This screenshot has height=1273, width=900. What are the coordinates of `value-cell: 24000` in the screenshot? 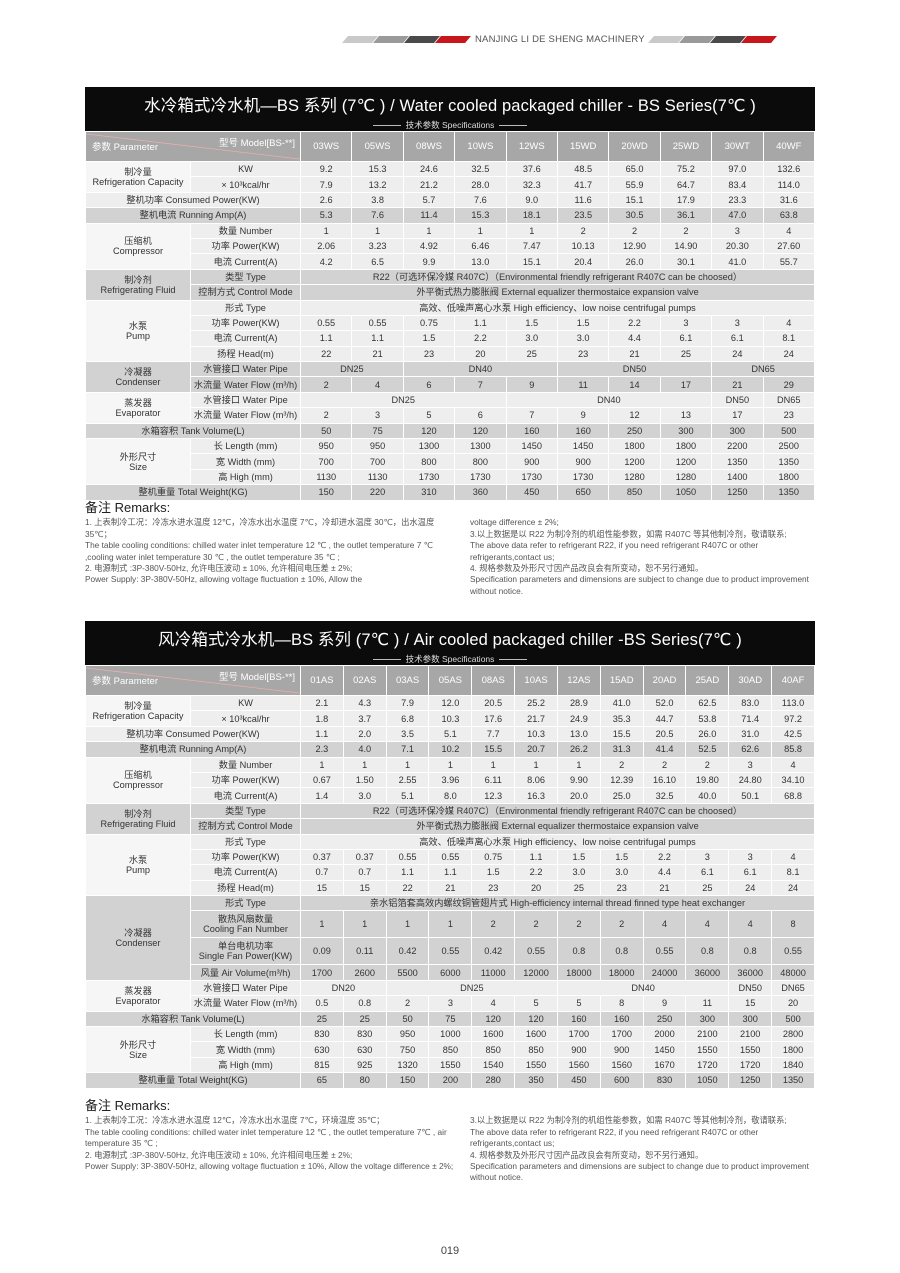 It's located at (664, 972).